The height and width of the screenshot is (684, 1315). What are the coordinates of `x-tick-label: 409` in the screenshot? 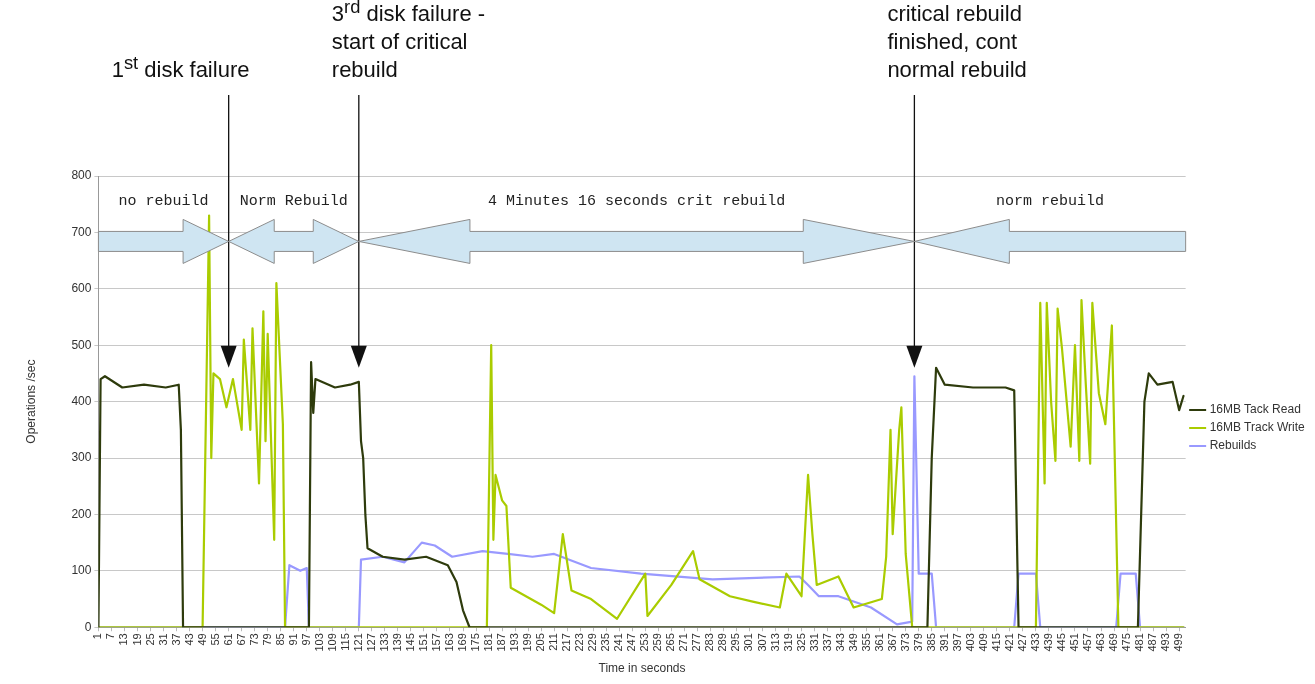 It's located at (982, 642).